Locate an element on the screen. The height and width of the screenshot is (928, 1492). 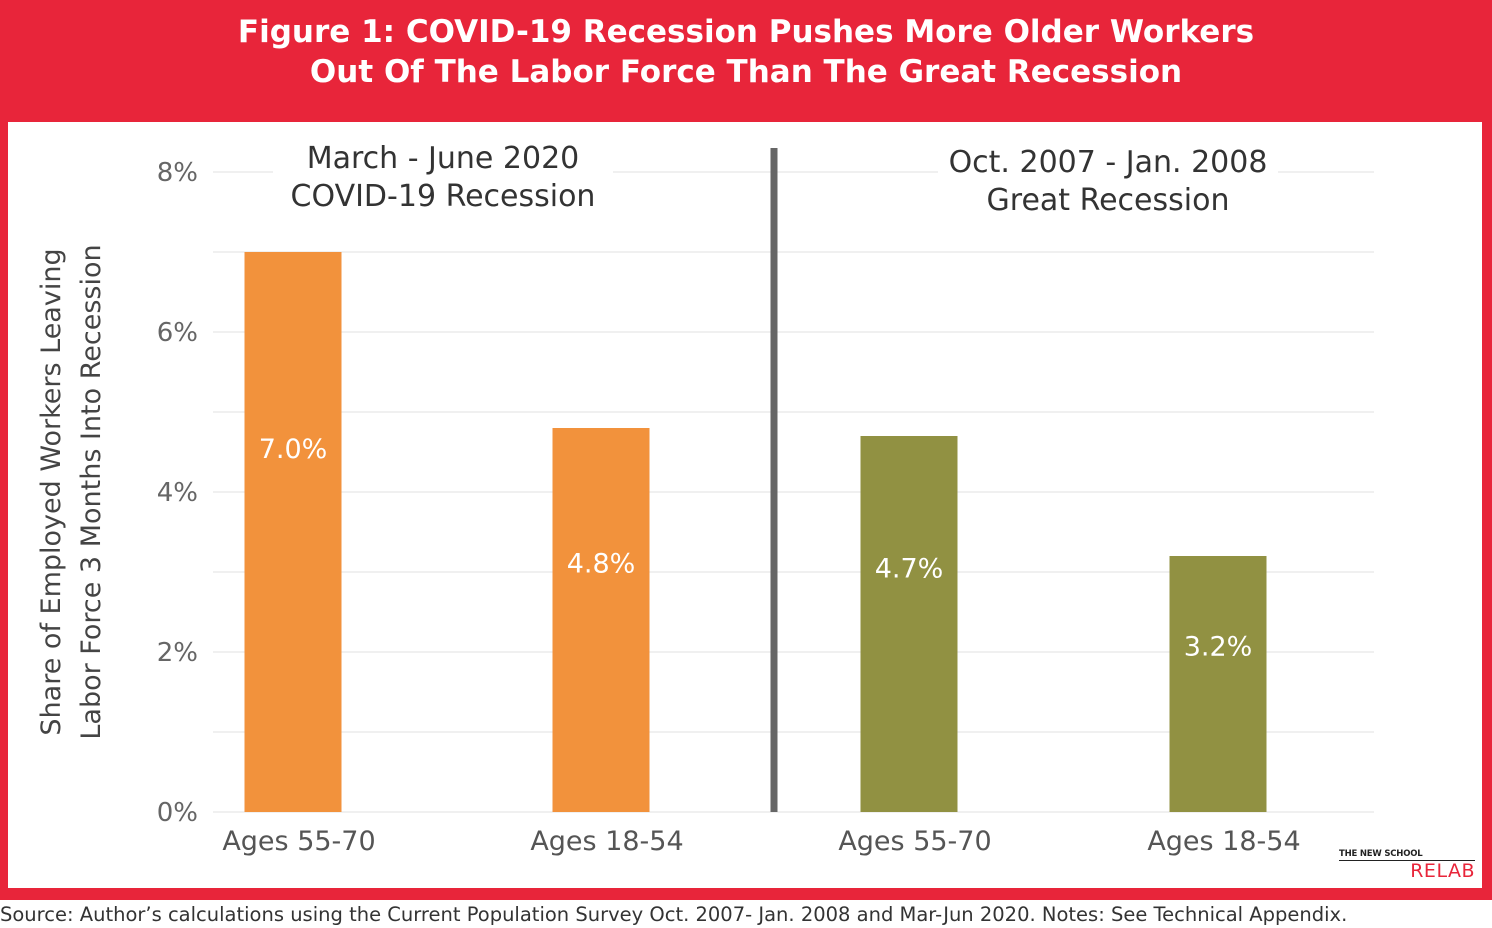
logo-top-text: THE NEW SCHOOL is located at coordinates (1407, 855).